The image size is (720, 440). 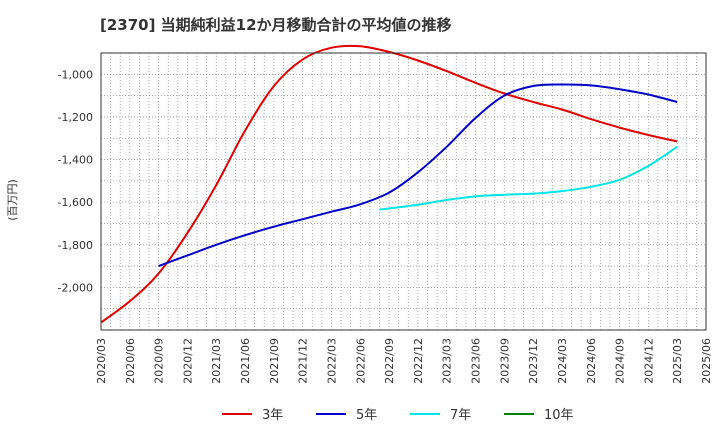 What do you see at coordinates (504, 361) in the screenshot?
I see `x-tick-label: 2023/09` at bounding box center [504, 361].